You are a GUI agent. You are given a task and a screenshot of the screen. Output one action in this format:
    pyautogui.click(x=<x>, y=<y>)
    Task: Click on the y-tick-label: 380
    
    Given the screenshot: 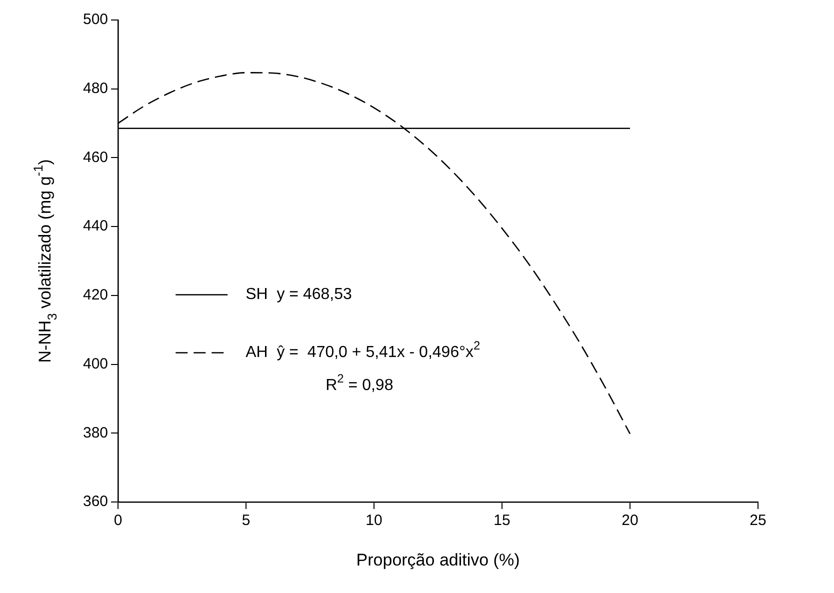 What is the action you would take?
    pyautogui.click(x=95, y=433)
    